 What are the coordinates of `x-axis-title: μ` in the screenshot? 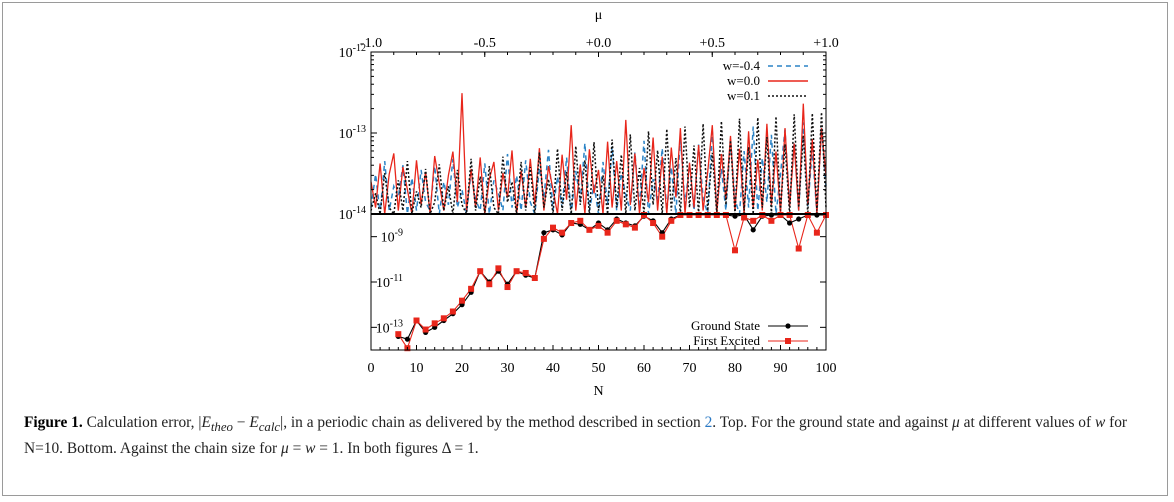 It's located at (599, 15).